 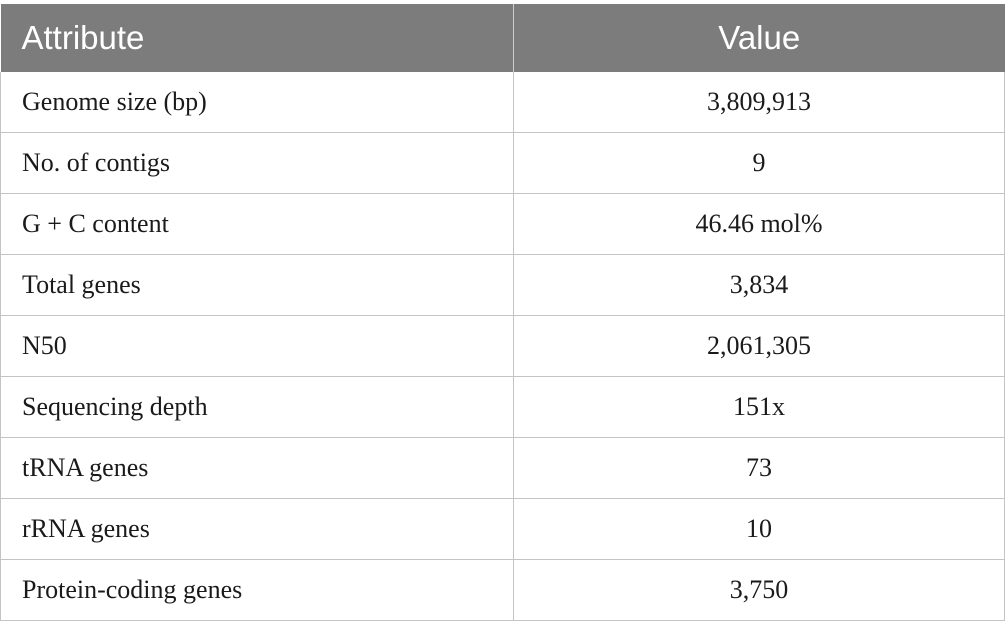 I want to click on attribute-cell: N50, so click(x=257, y=346).